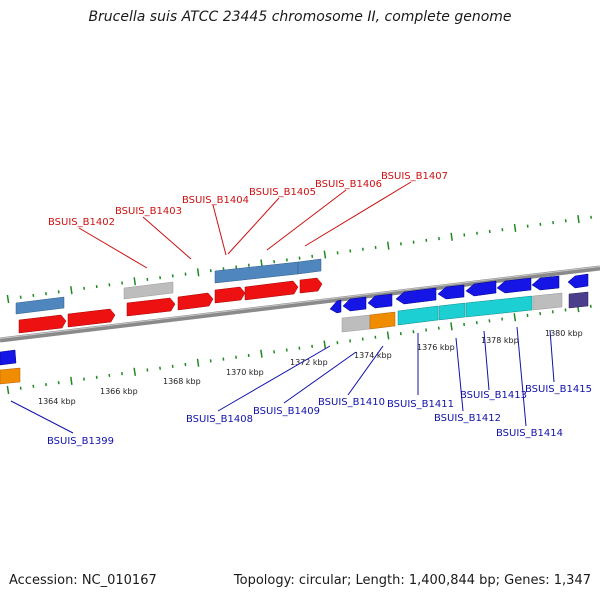  I want to click on gene-label-forward: BSUIS_B1406, so click(348, 184).